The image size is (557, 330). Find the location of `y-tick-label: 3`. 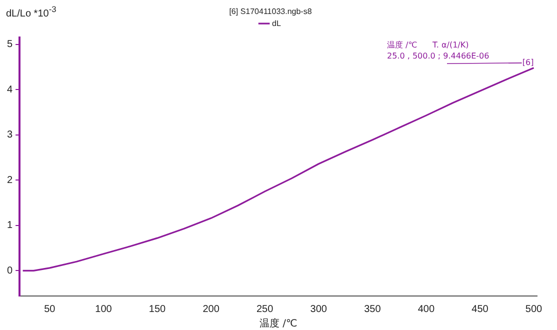

y-tick-label: 3 is located at coordinates (10, 135).